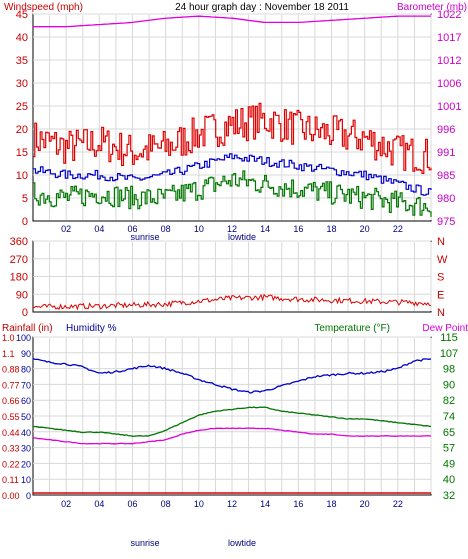 The height and width of the screenshot is (559, 468). I want to click on direction-y-tick-label: 180, so click(19, 278).